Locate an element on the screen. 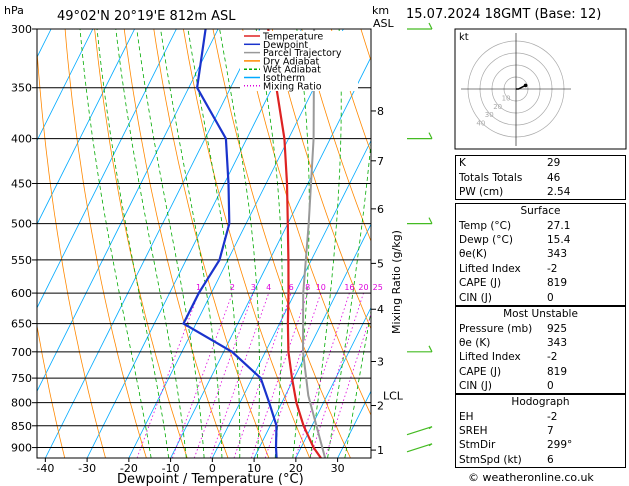 This screenshot has width=629, height=486. hodograph-ring-label: 30 is located at coordinates (489, 115).